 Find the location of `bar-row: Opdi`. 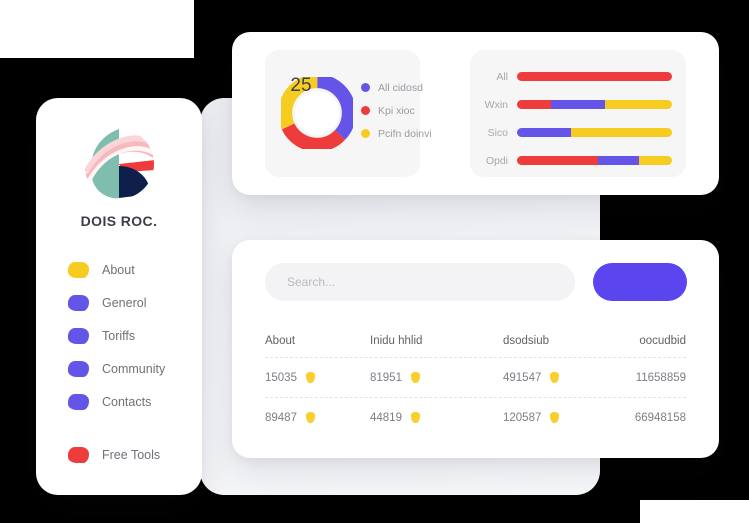

bar-row: Opdi is located at coordinates (578, 160).